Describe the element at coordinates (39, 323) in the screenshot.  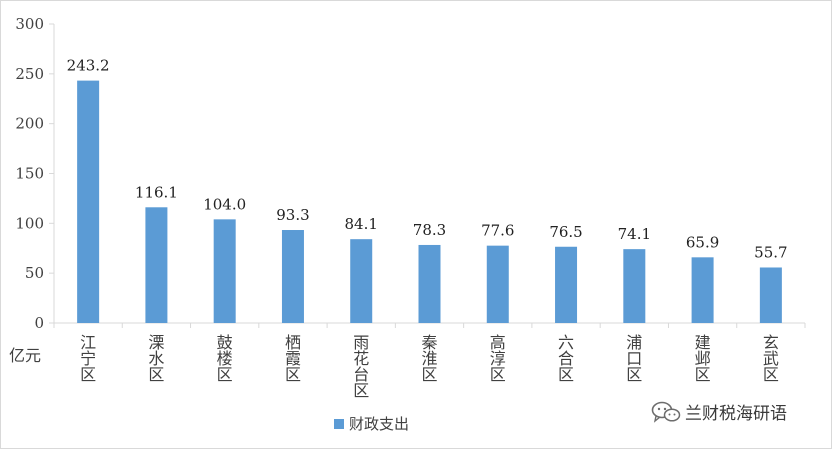
I see `y-tick-label: 0` at that location.